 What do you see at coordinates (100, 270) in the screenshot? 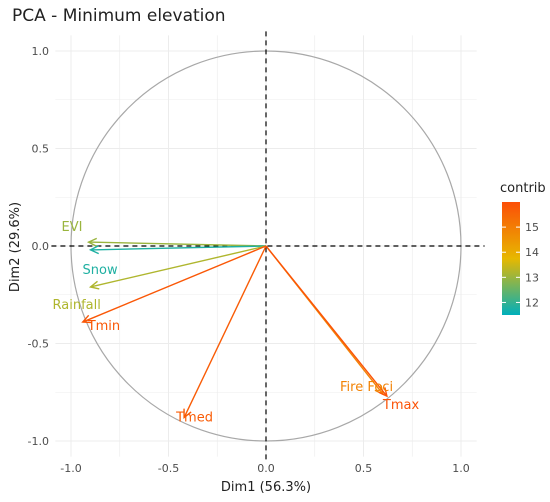
I see `variable-label-snow: Snow` at bounding box center [100, 270].